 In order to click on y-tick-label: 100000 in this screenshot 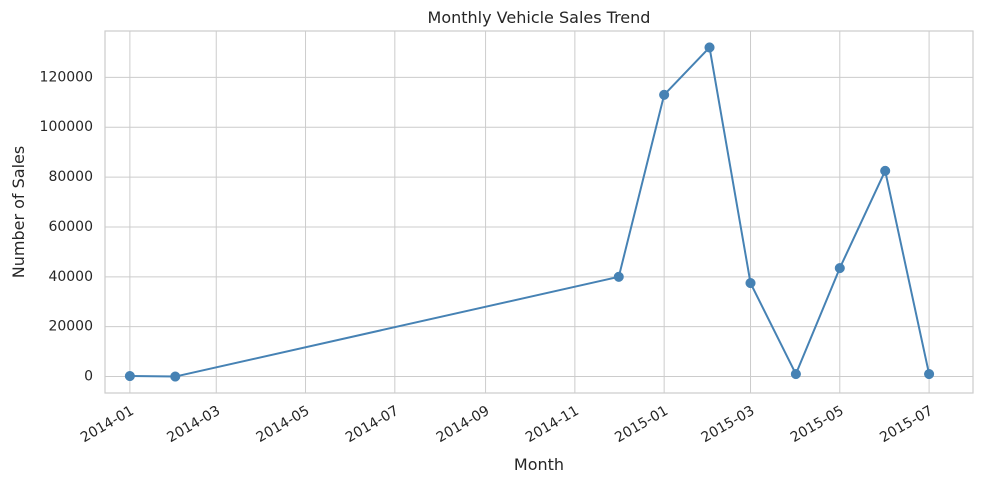, I will do `click(66, 127)`.